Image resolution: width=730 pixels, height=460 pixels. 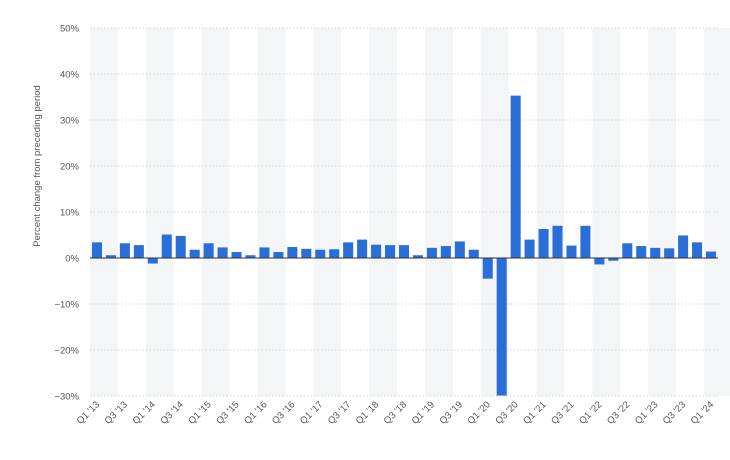 I want to click on y-tick-label: 50%, so click(x=70, y=29).